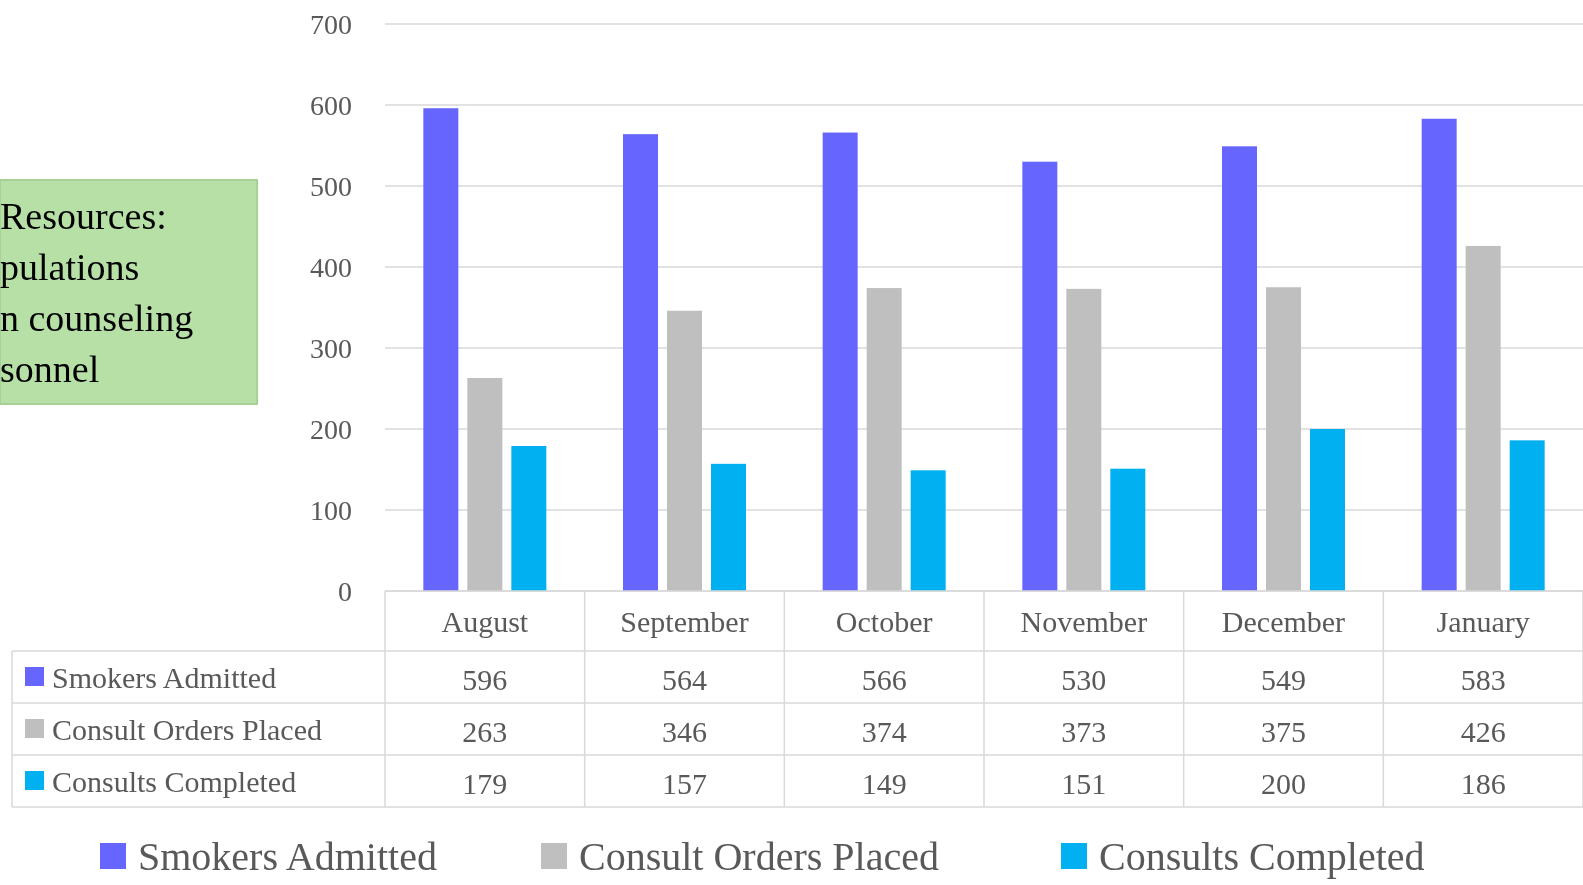  Describe the element at coordinates (187, 729) in the screenshot. I see `legend-label: Consult Orders Placed` at that location.